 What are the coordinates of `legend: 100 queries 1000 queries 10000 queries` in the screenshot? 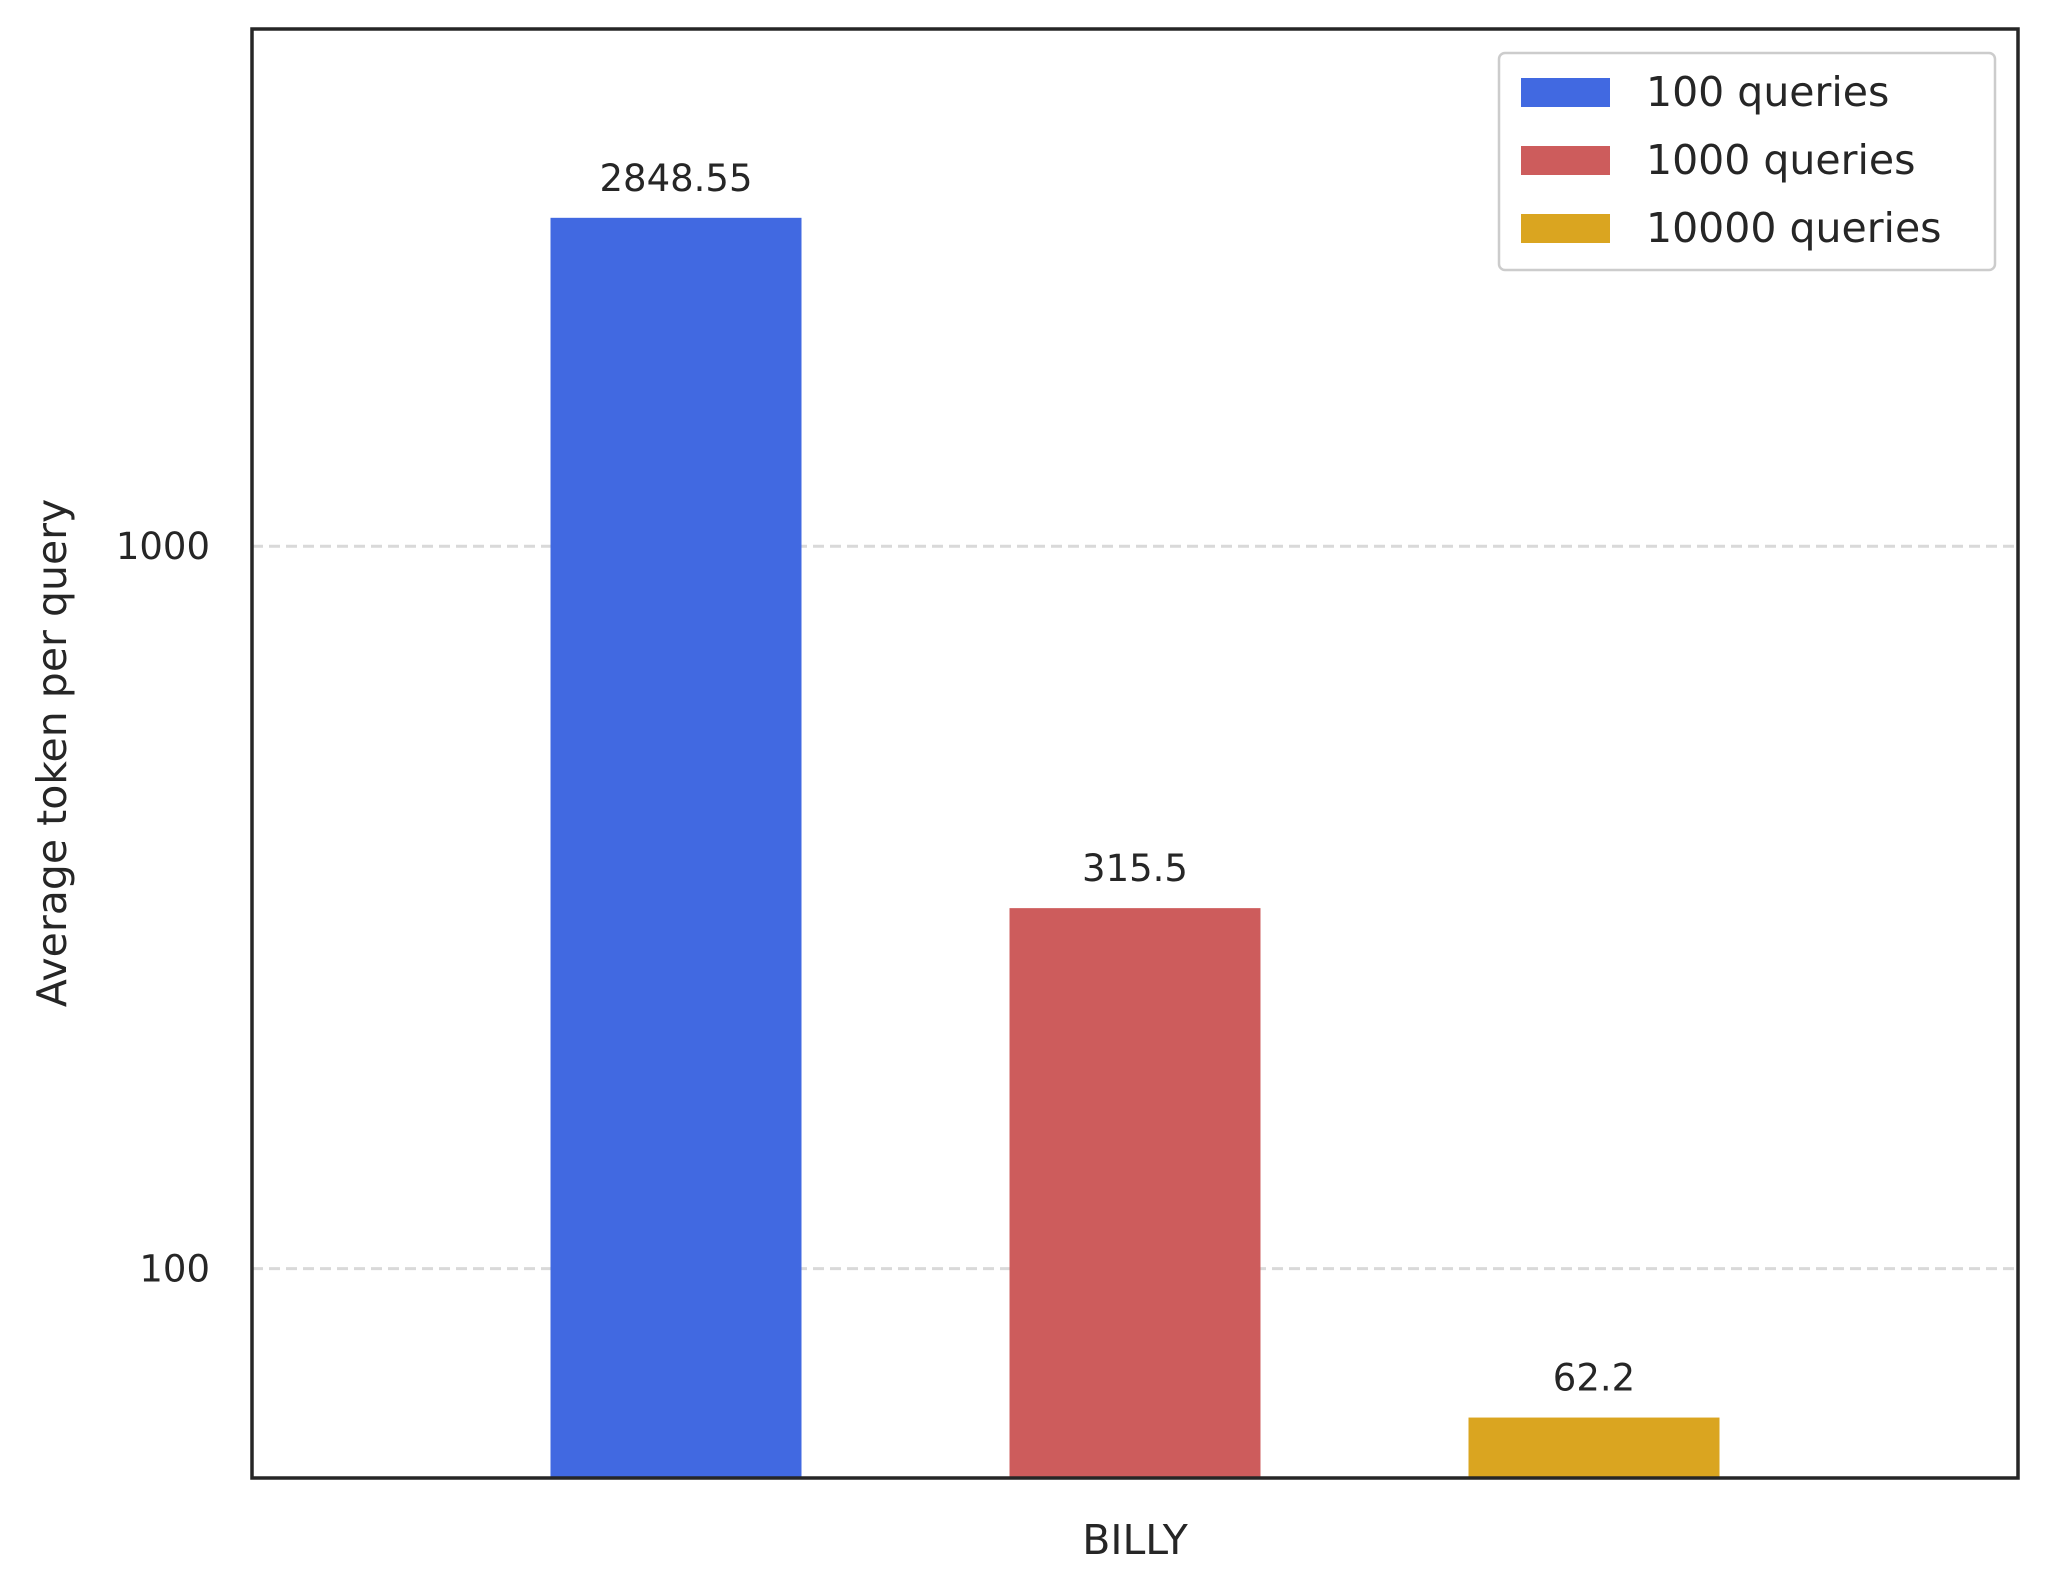 It's located at (1747, 161).